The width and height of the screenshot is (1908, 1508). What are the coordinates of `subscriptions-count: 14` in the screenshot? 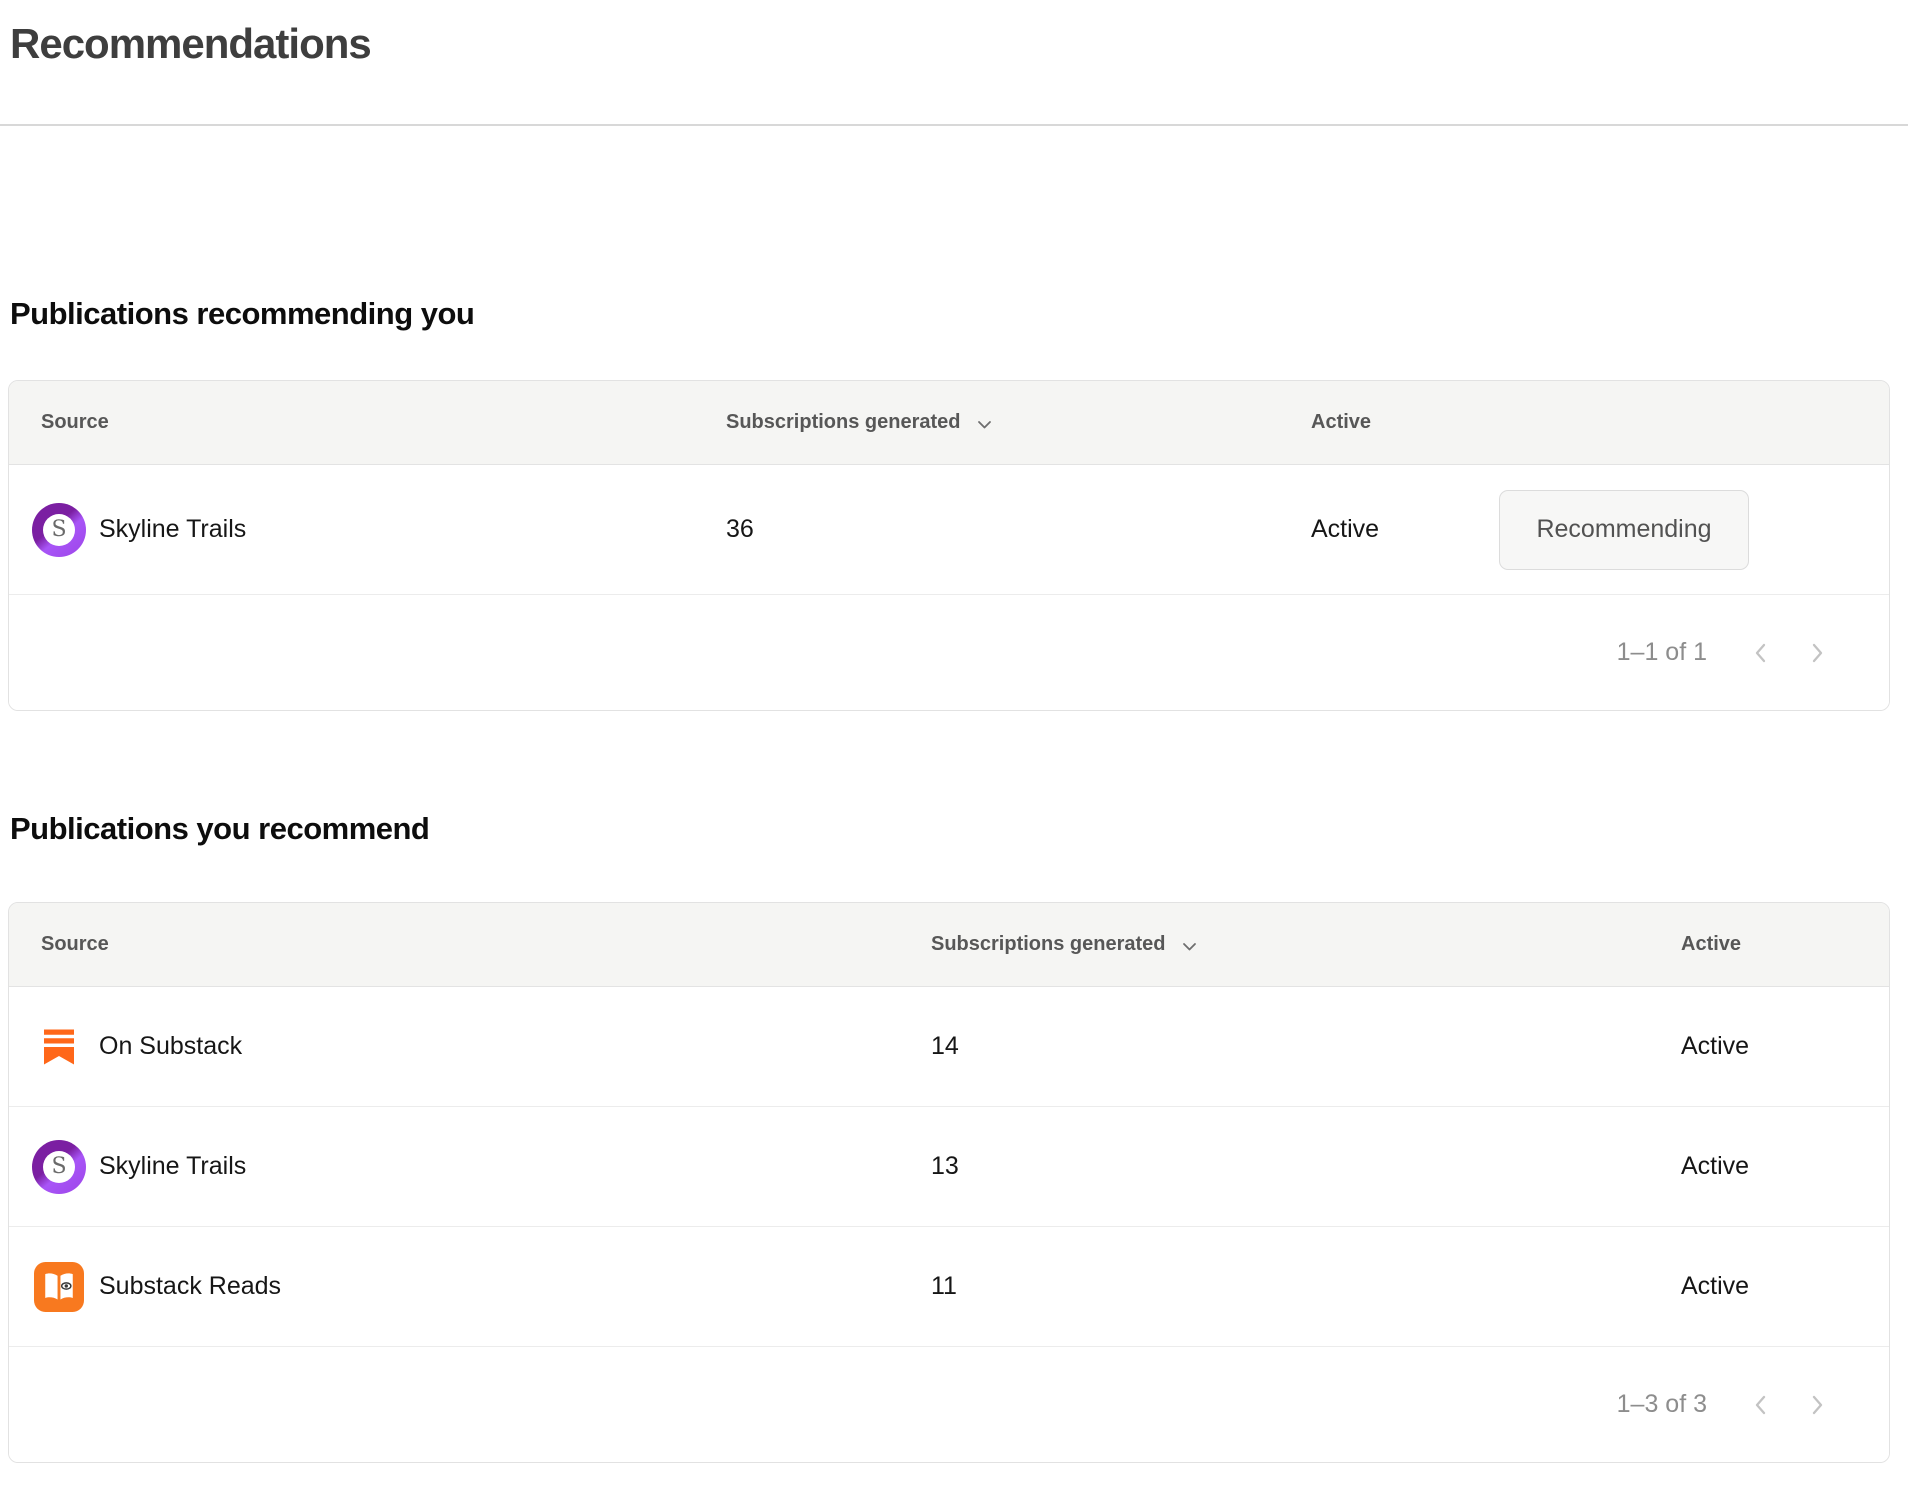 It's located at (945, 1046).